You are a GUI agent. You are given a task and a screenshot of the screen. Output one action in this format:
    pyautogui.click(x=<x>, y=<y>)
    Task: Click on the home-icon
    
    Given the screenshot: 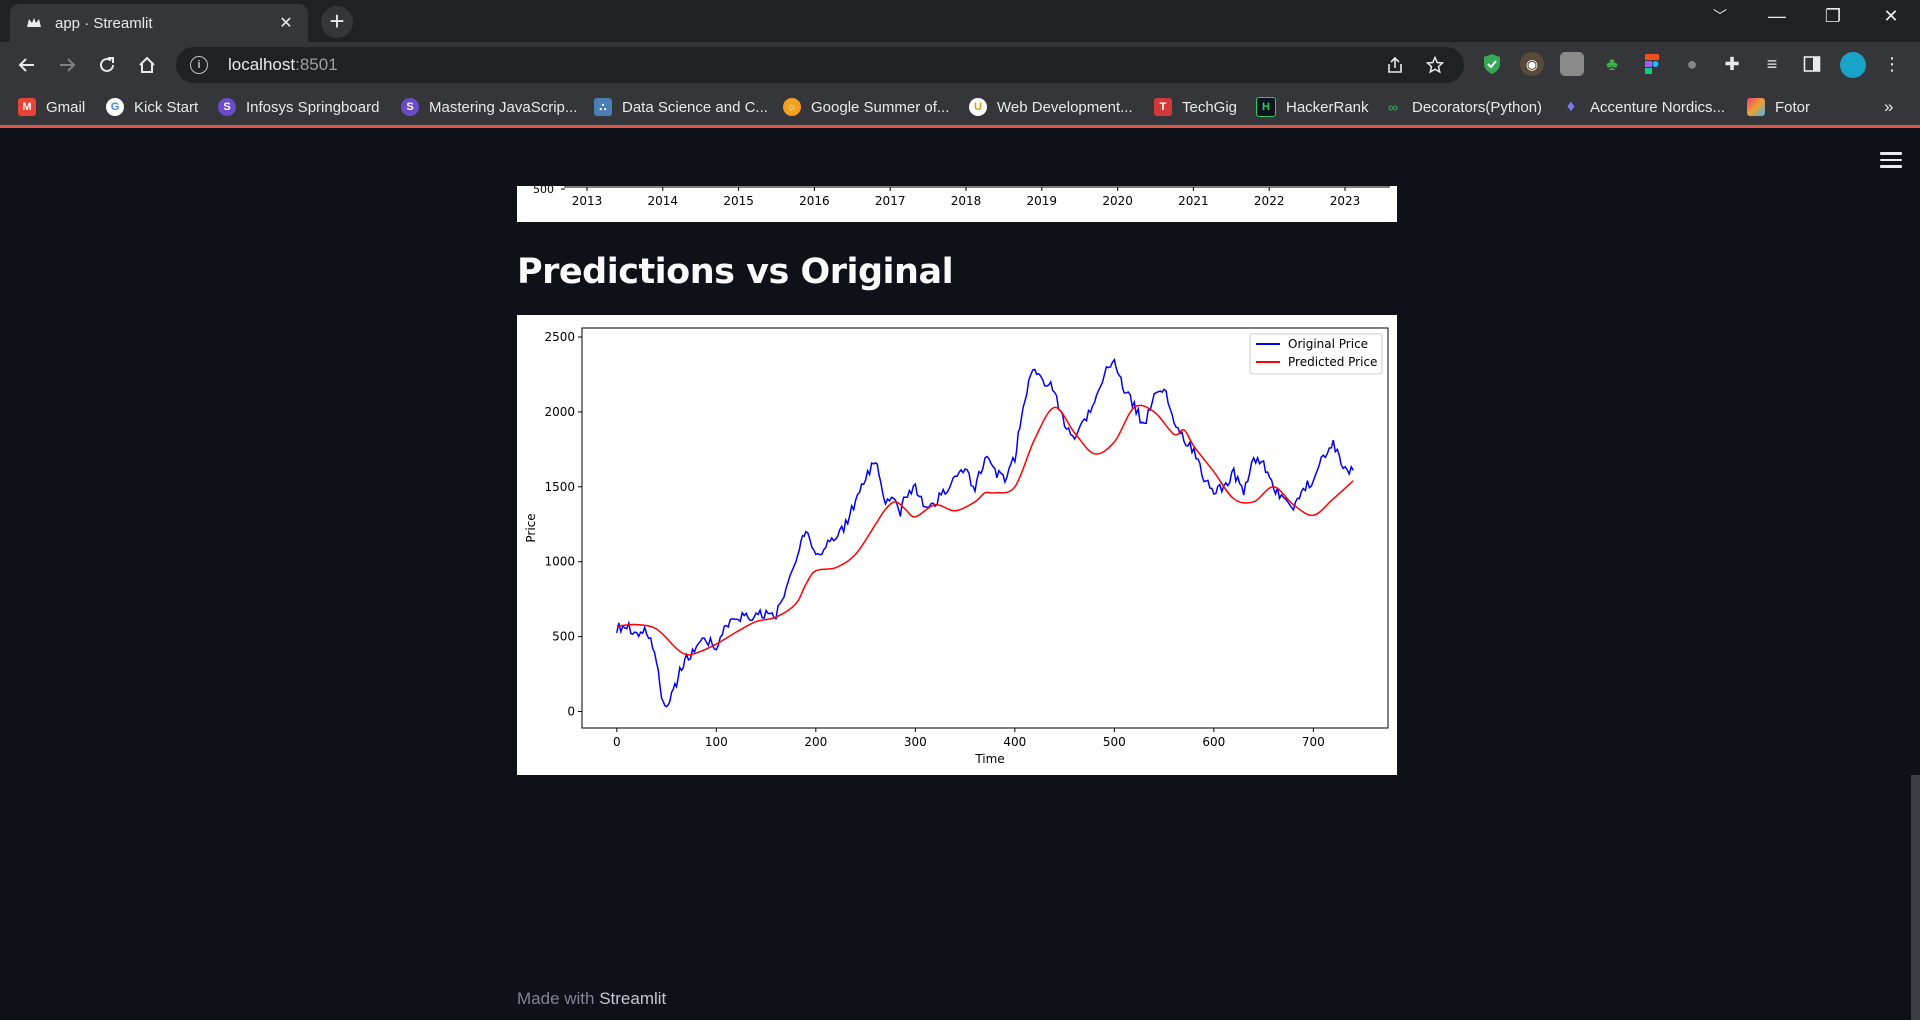 What is the action you would take?
    pyautogui.click(x=147, y=65)
    